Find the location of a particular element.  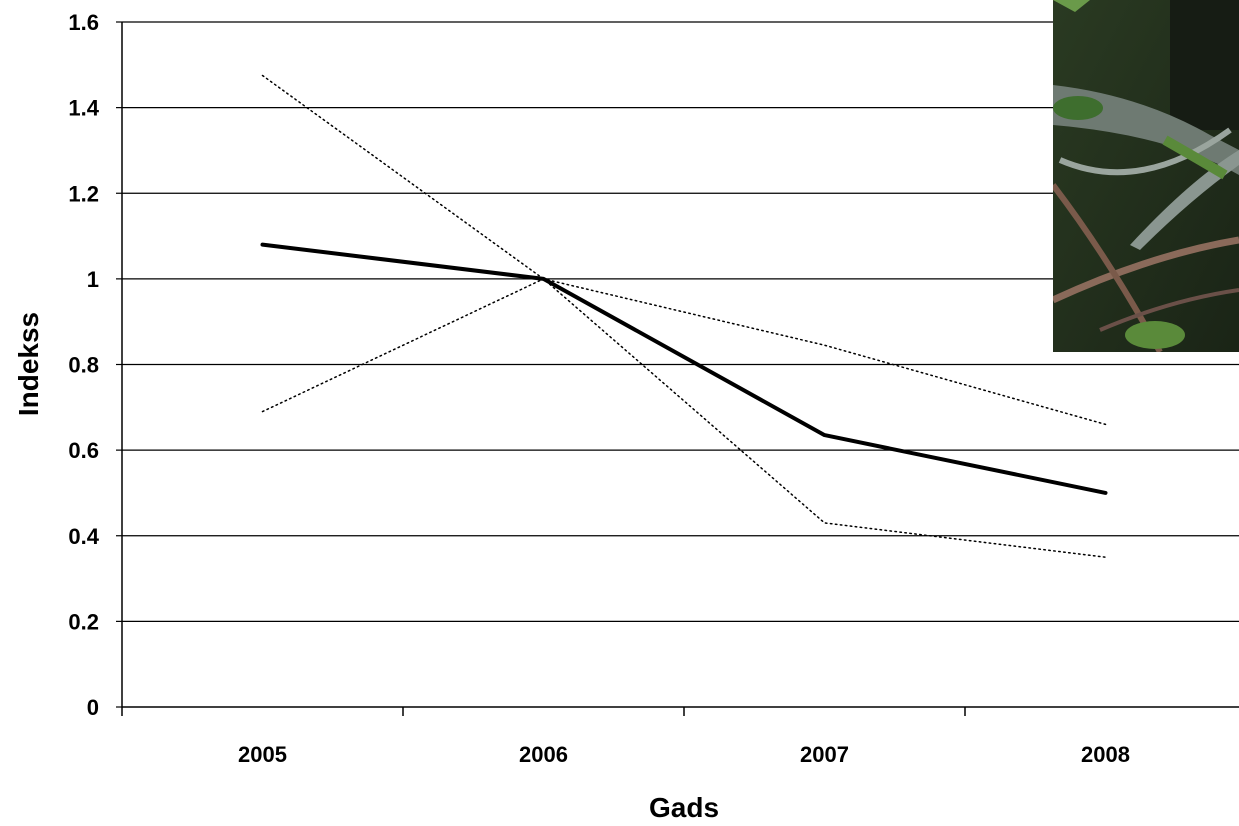

x-axis-title: Gads is located at coordinates (684, 807).